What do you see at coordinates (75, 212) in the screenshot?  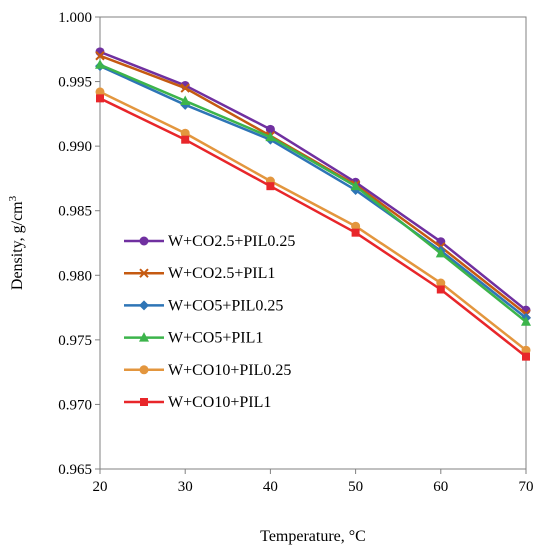 I see `y-tick-label: 0.985` at bounding box center [75, 212].